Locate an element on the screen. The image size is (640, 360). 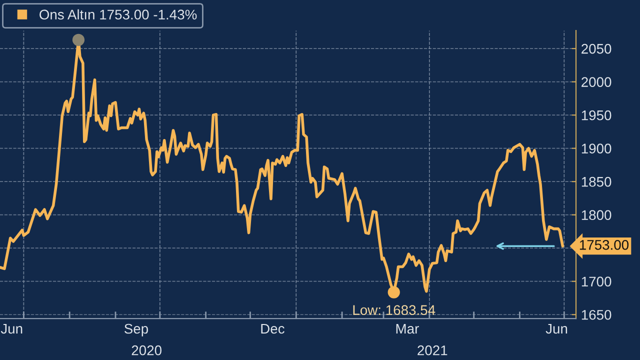
y-tick-label: 2000 is located at coordinates (597, 82).